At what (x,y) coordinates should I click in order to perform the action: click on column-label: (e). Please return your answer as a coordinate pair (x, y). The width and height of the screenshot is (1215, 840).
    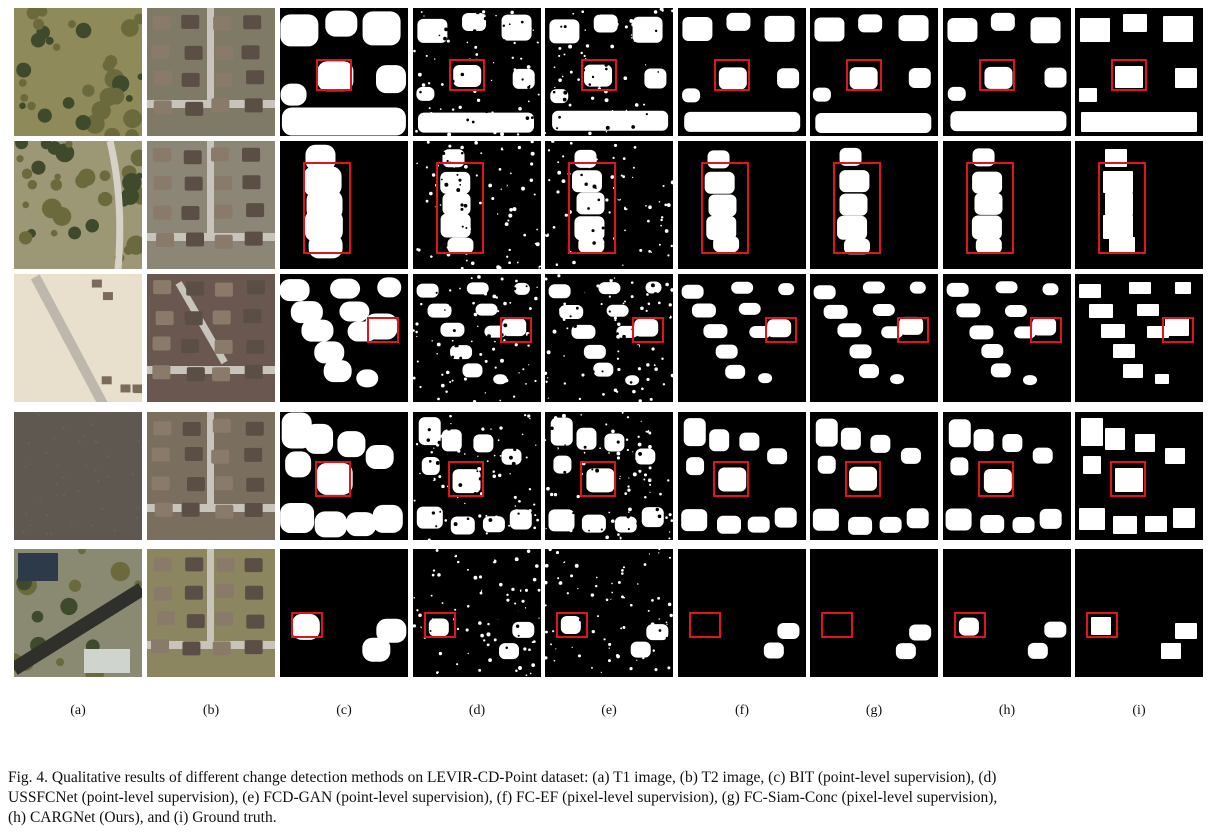
    Looking at the image, I should click on (609, 710).